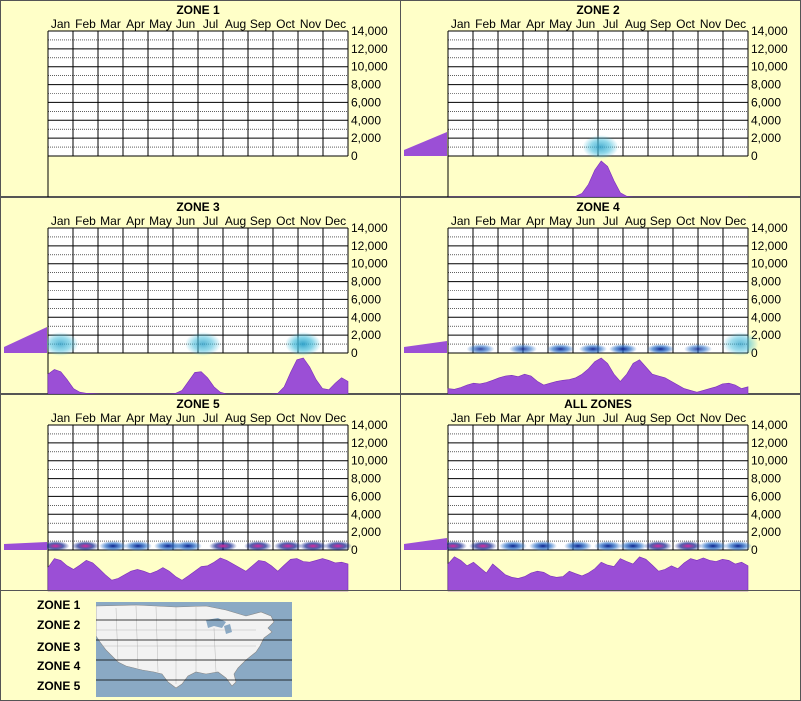 The width and height of the screenshot is (801, 701). What do you see at coordinates (59, 605) in the screenshot?
I see `legend-zone-1: ZONE 1` at bounding box center [59, 605].